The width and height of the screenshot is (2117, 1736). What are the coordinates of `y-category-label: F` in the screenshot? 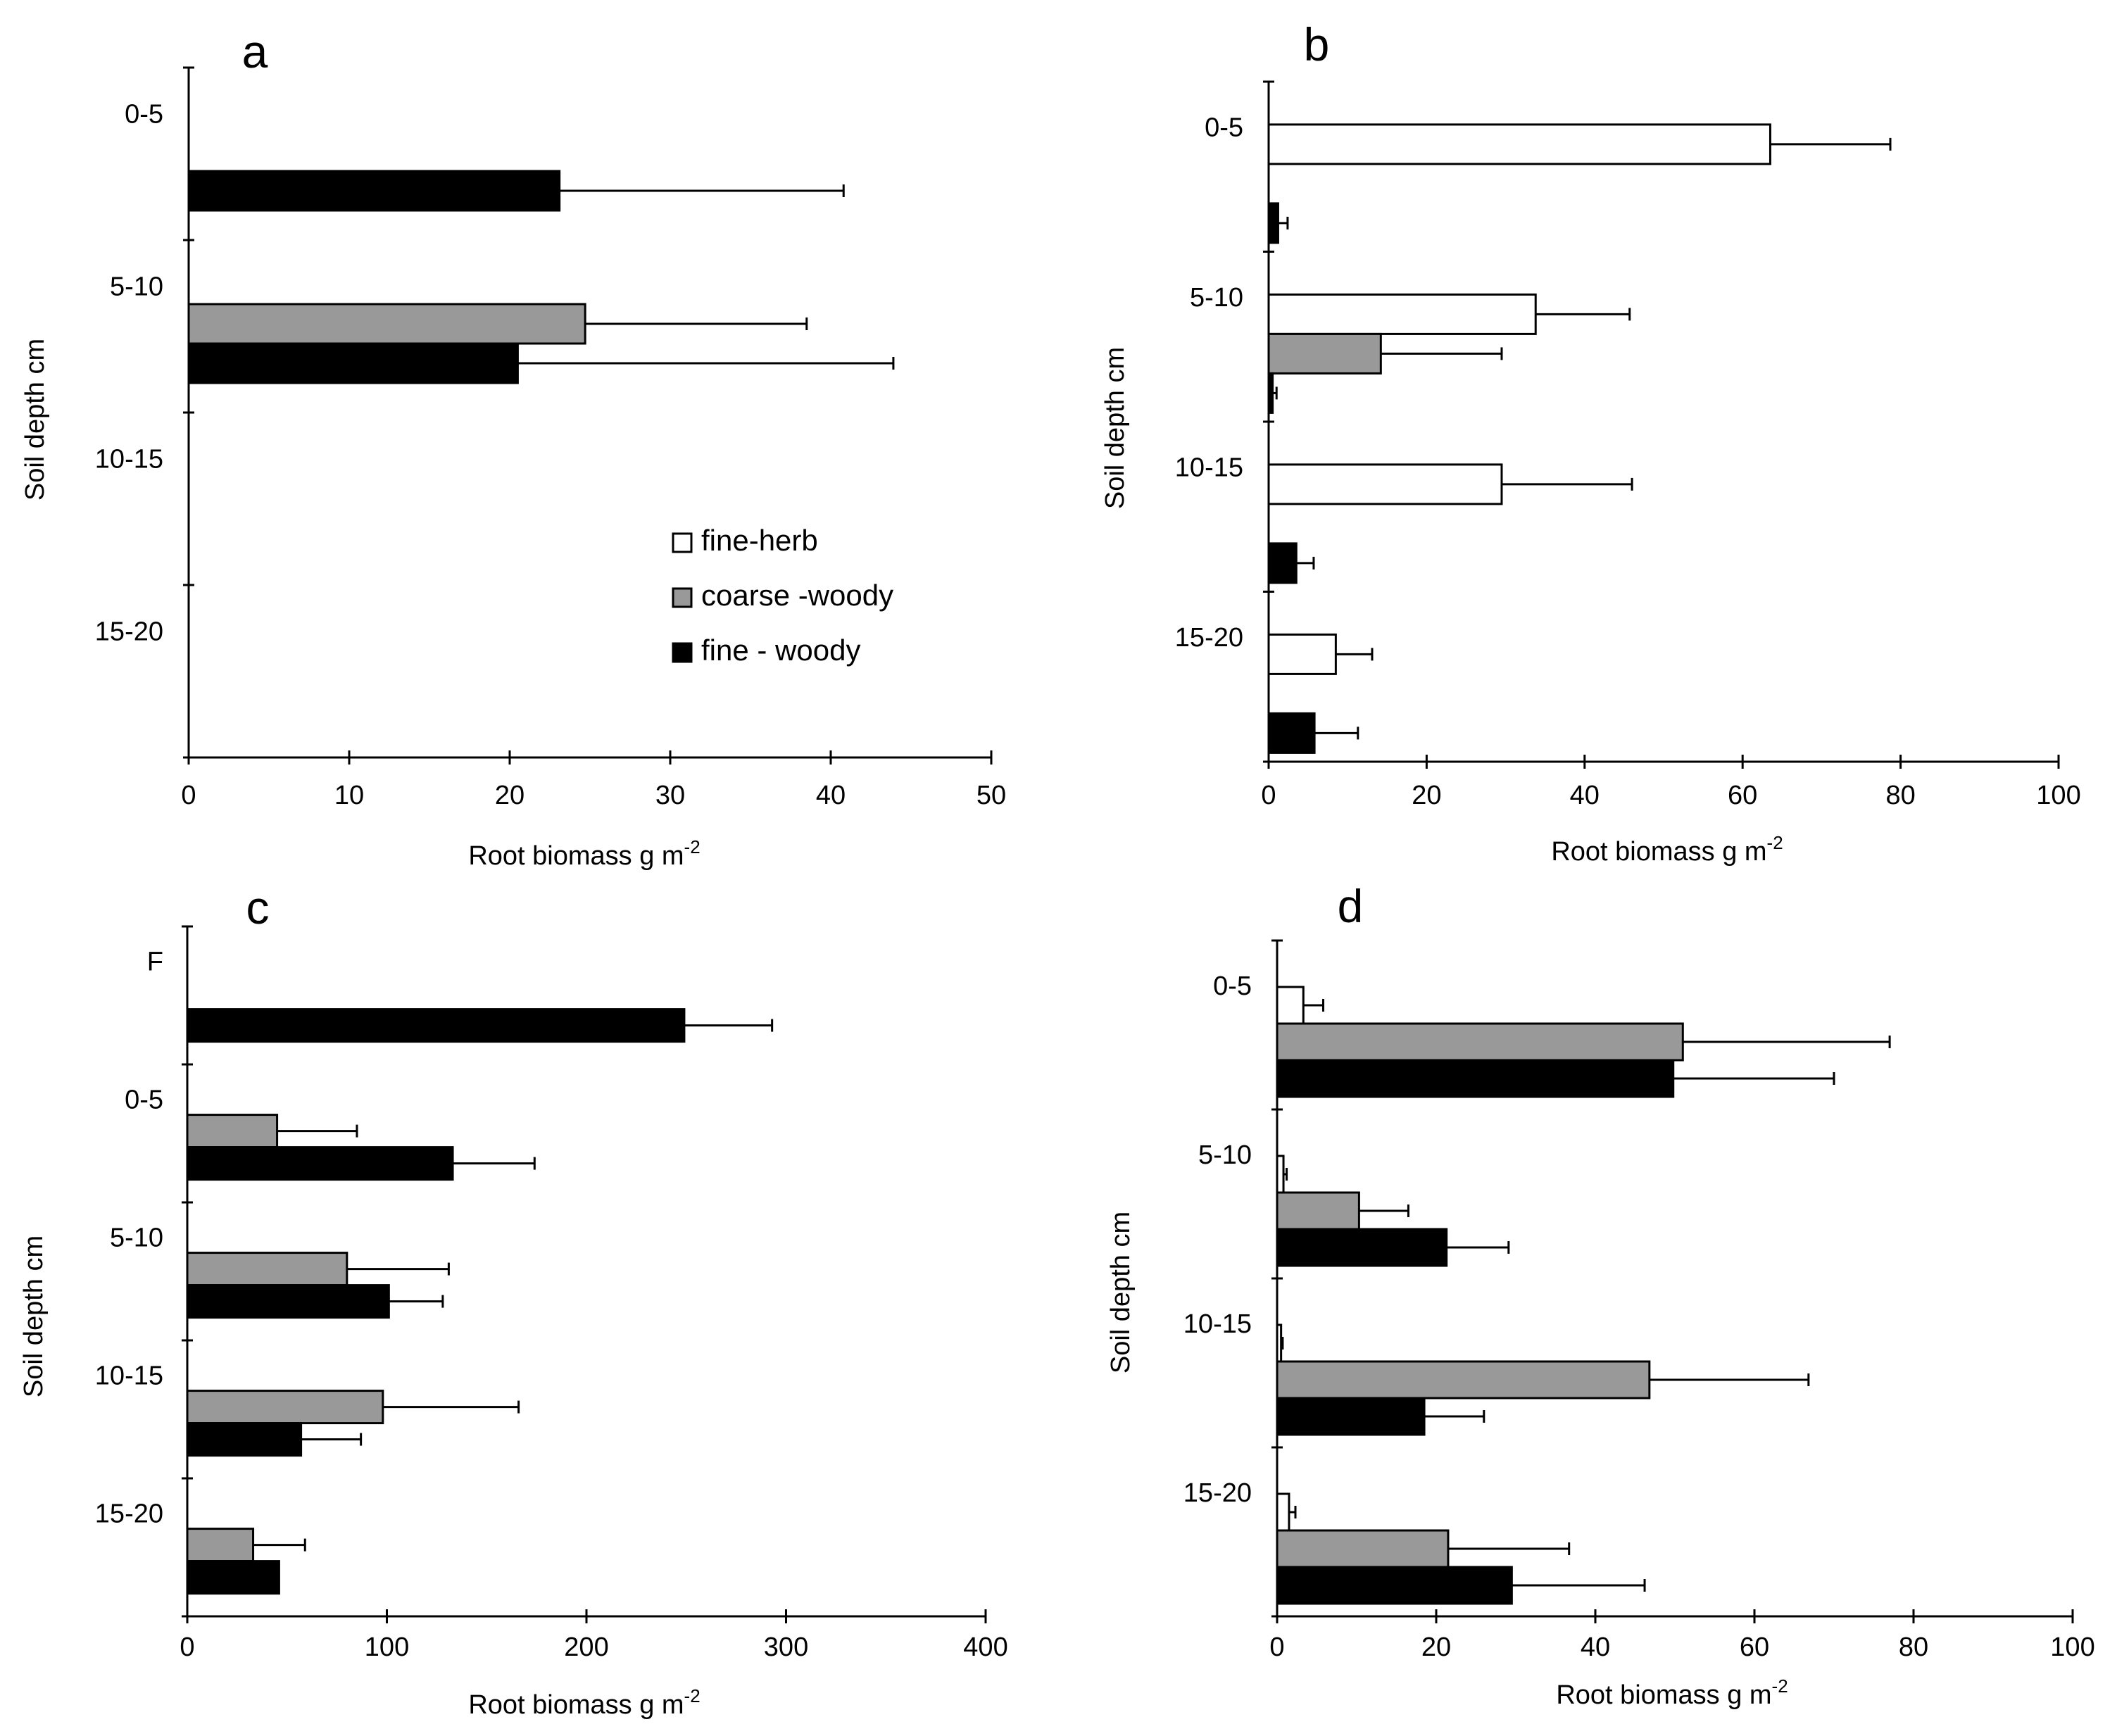 It's located at (155, 962).